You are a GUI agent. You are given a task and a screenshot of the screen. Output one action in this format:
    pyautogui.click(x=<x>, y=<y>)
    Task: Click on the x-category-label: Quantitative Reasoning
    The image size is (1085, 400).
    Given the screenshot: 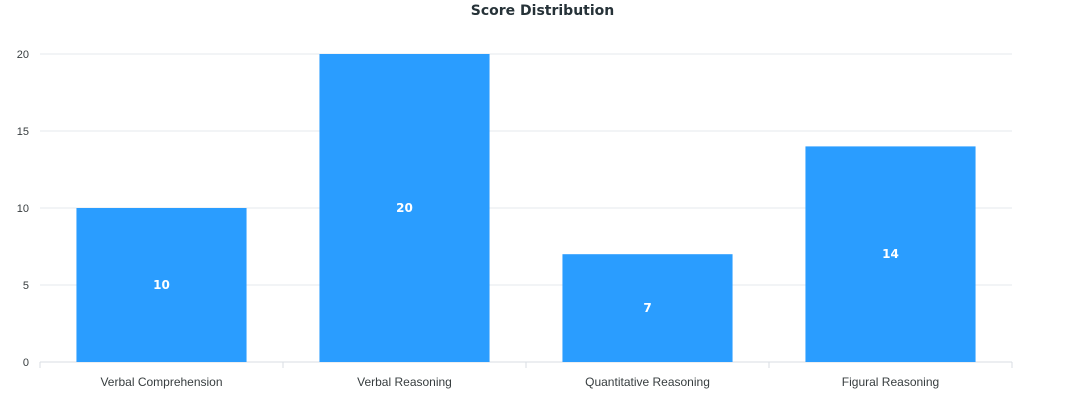 What is the action you would take?
    pyautogui.click(x=647, y=382)
    